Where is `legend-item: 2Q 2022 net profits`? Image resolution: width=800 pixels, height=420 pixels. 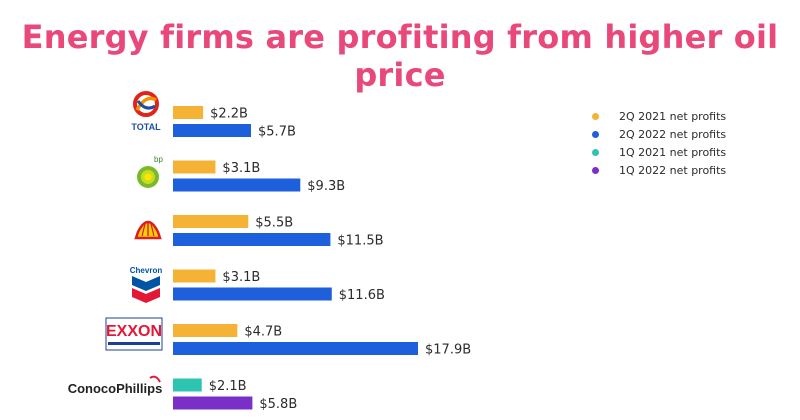
legend-item: 2Q 2022 net profits is located at coordinates (659, 134).